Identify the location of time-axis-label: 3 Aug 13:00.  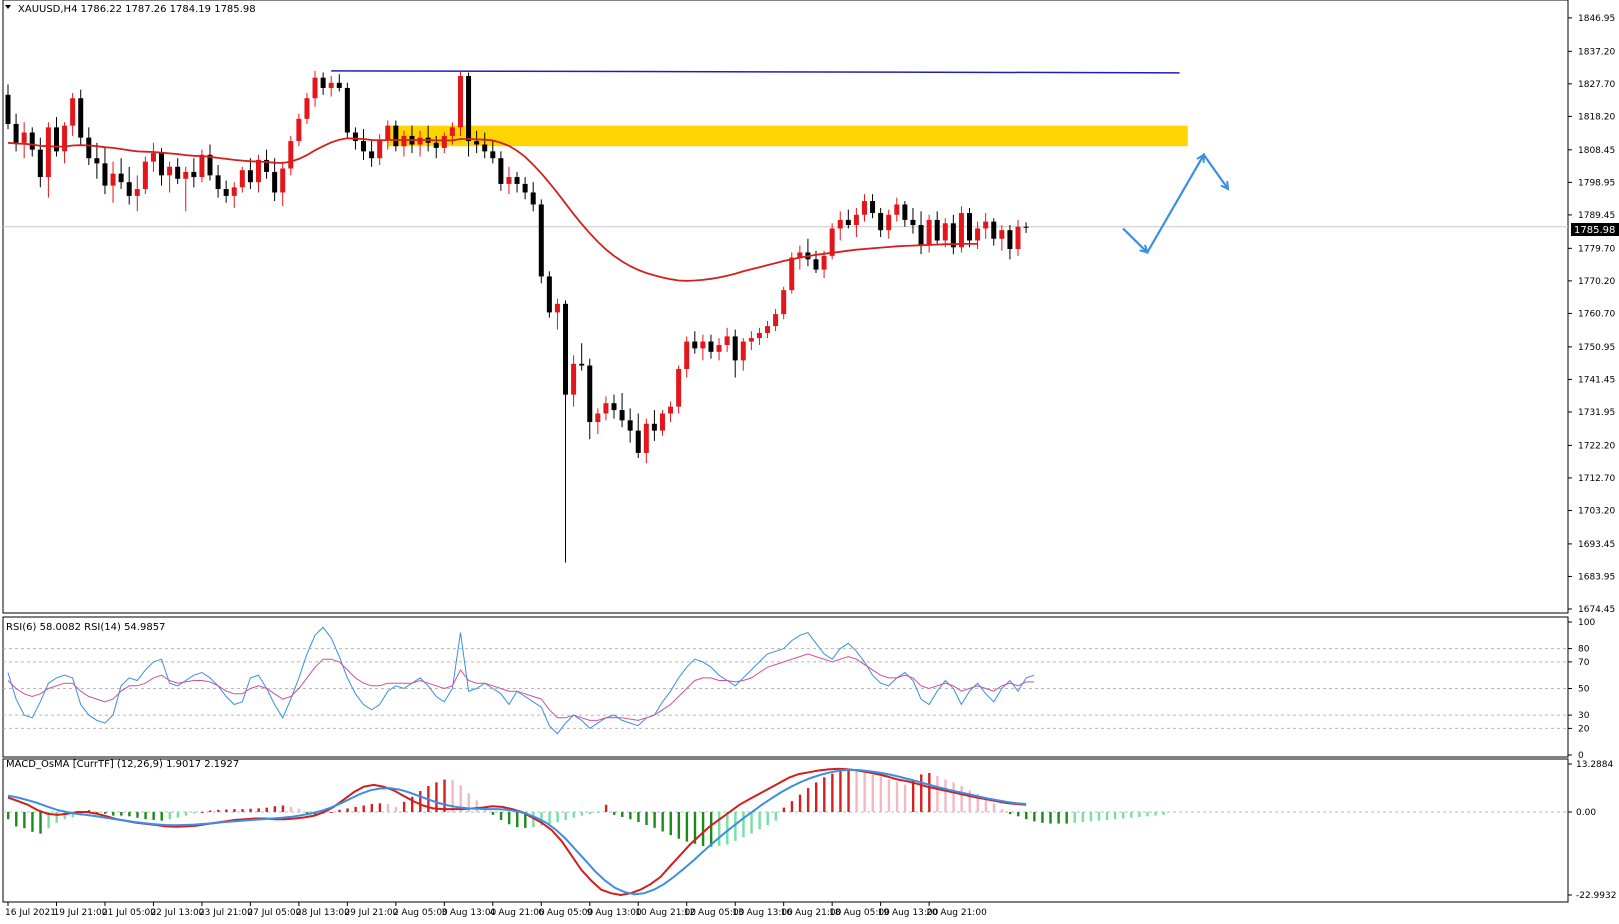
(468, 913).